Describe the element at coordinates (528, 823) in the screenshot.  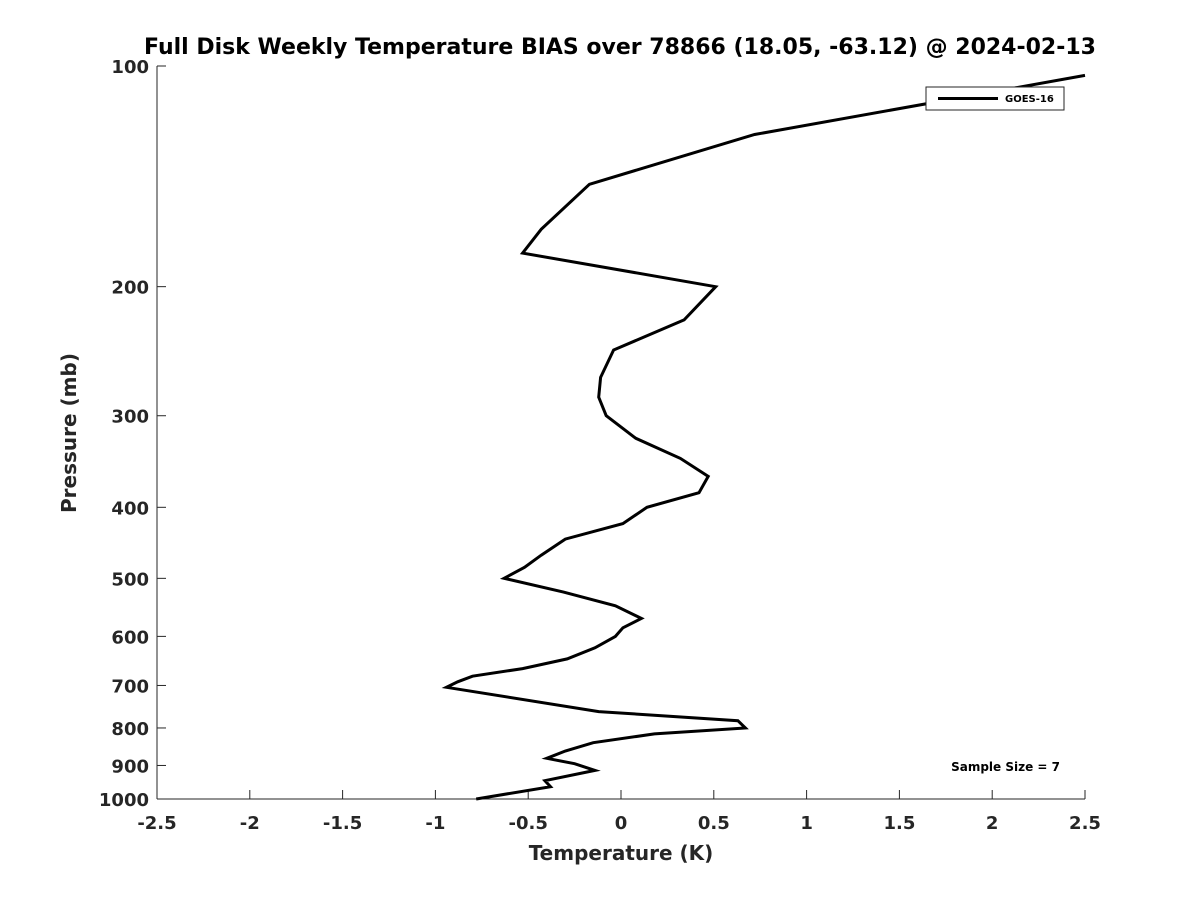
I see `x-tick-label: -0.5` at that location.